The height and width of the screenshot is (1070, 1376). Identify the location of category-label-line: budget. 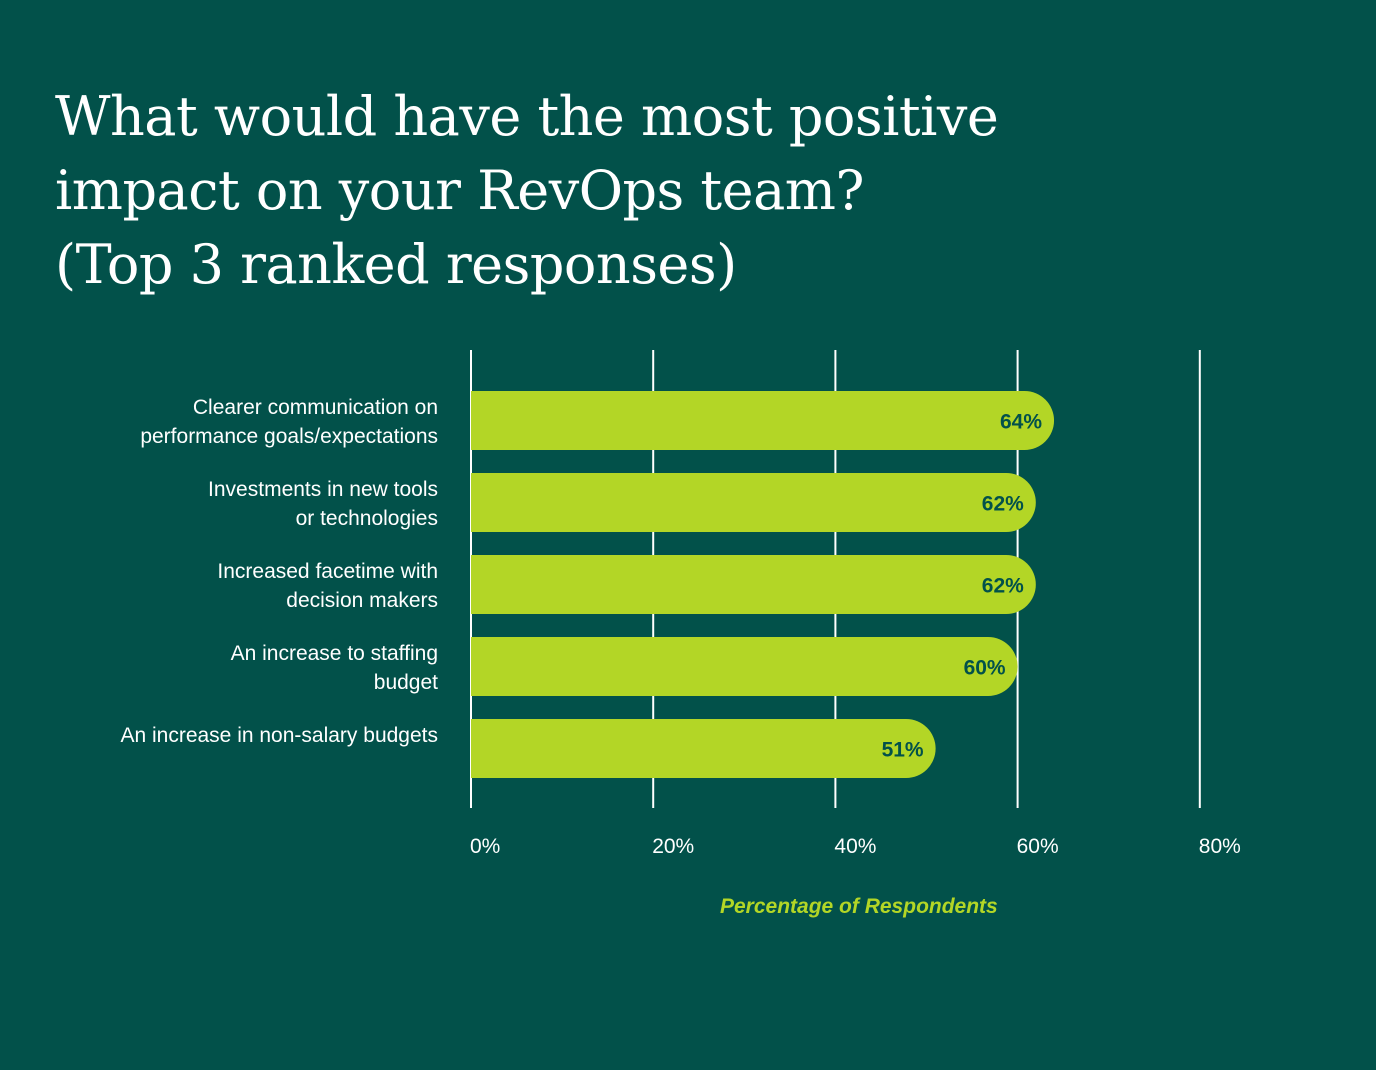
(405, 682).